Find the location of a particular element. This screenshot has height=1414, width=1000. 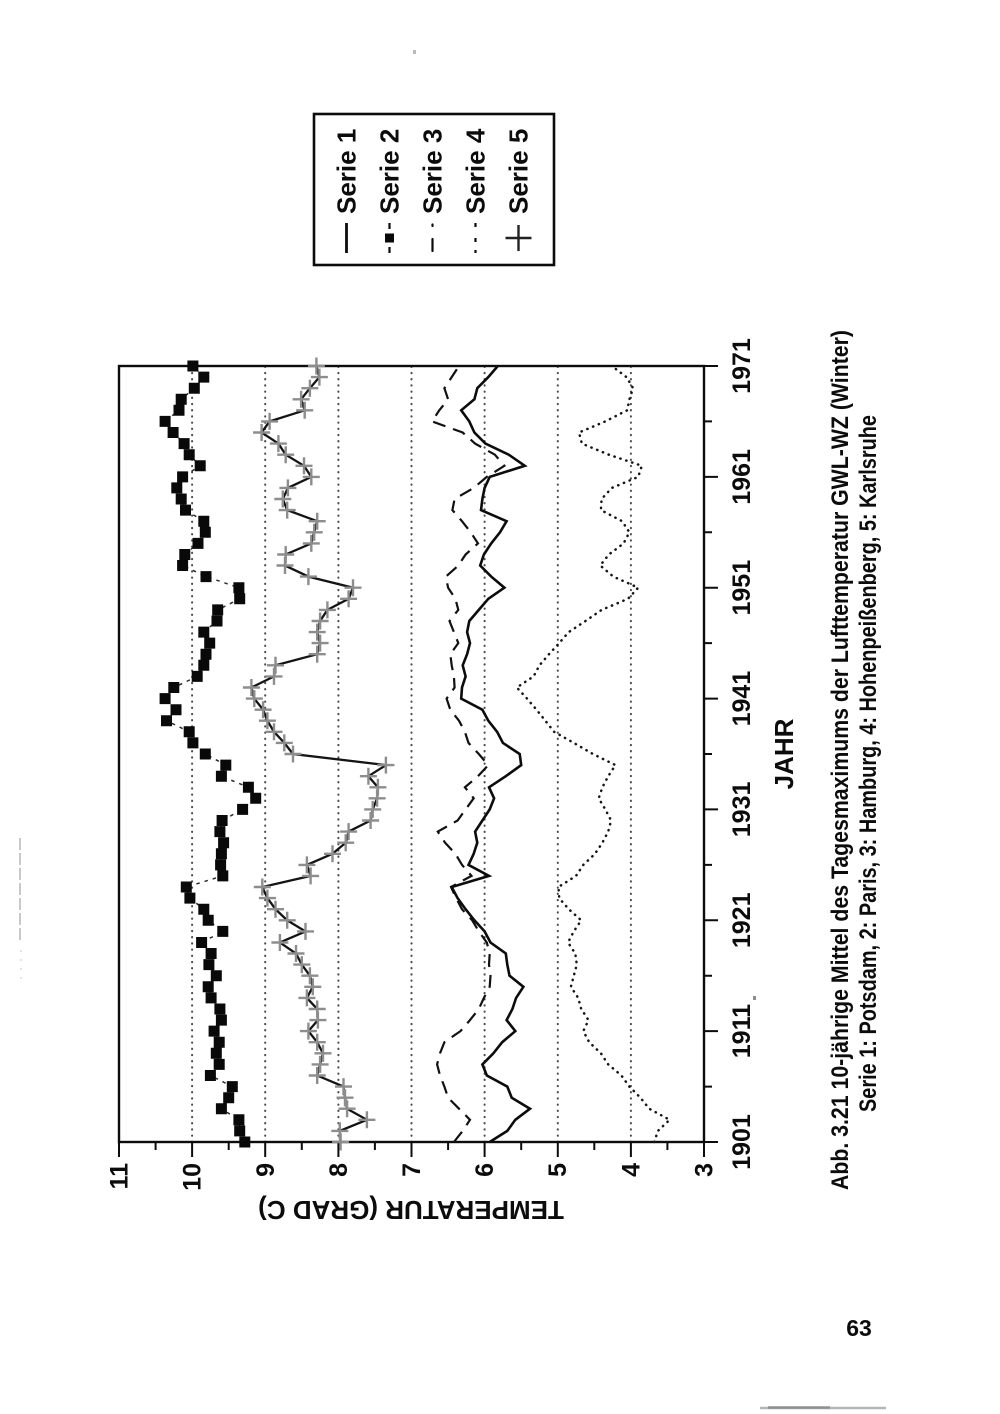

svg-text: 63 is located at coordinates (859, 1328).